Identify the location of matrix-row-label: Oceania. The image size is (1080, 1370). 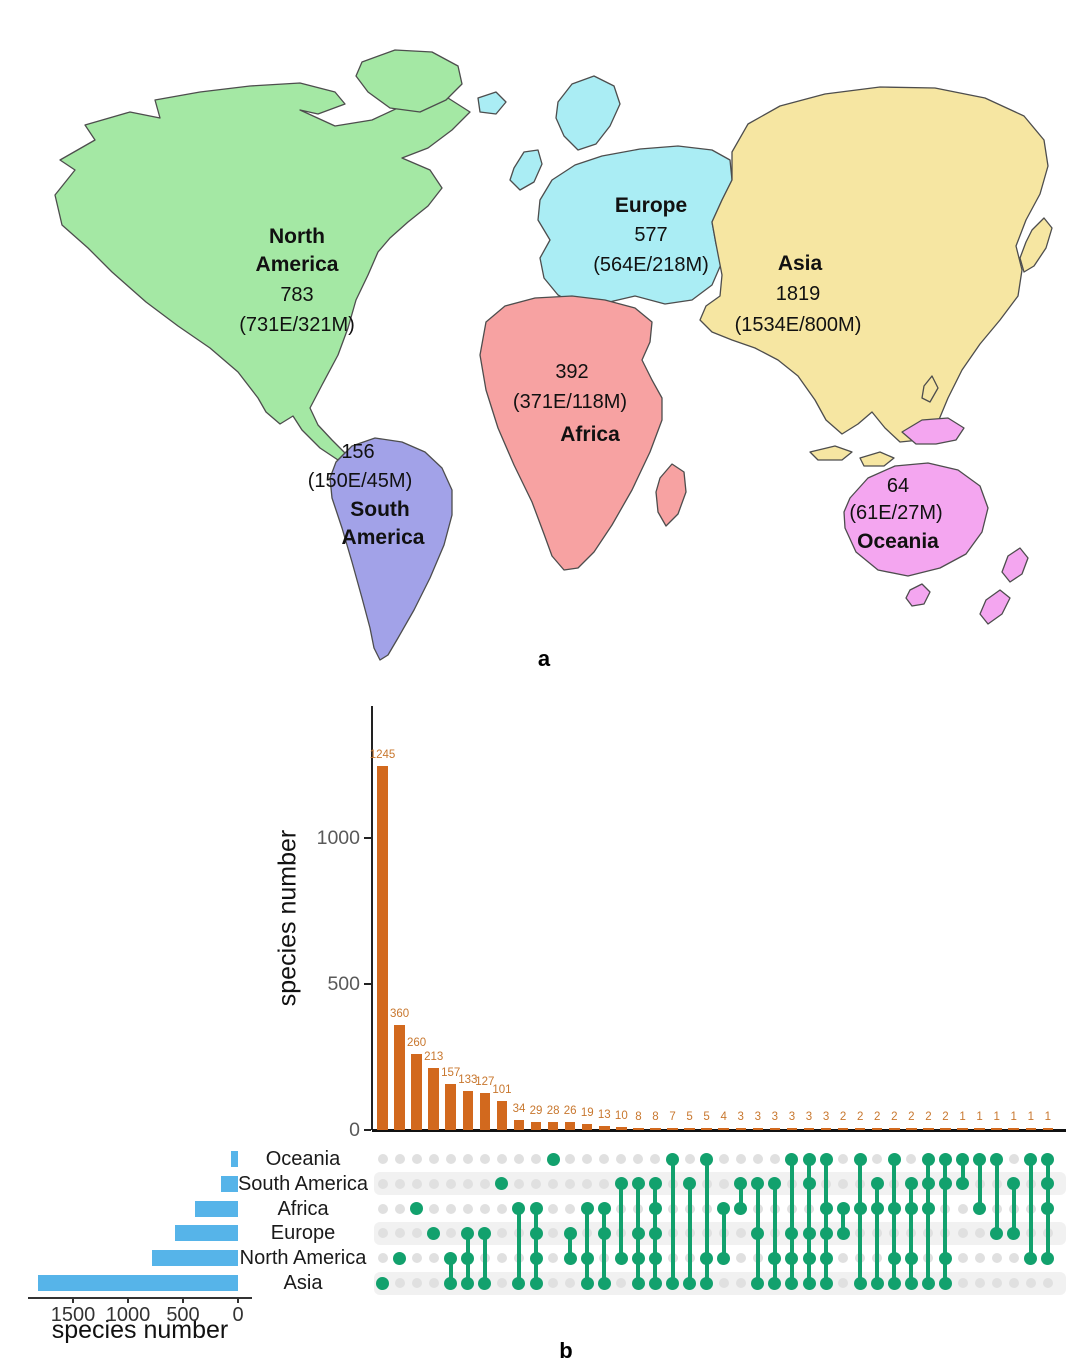
(303, 1159).